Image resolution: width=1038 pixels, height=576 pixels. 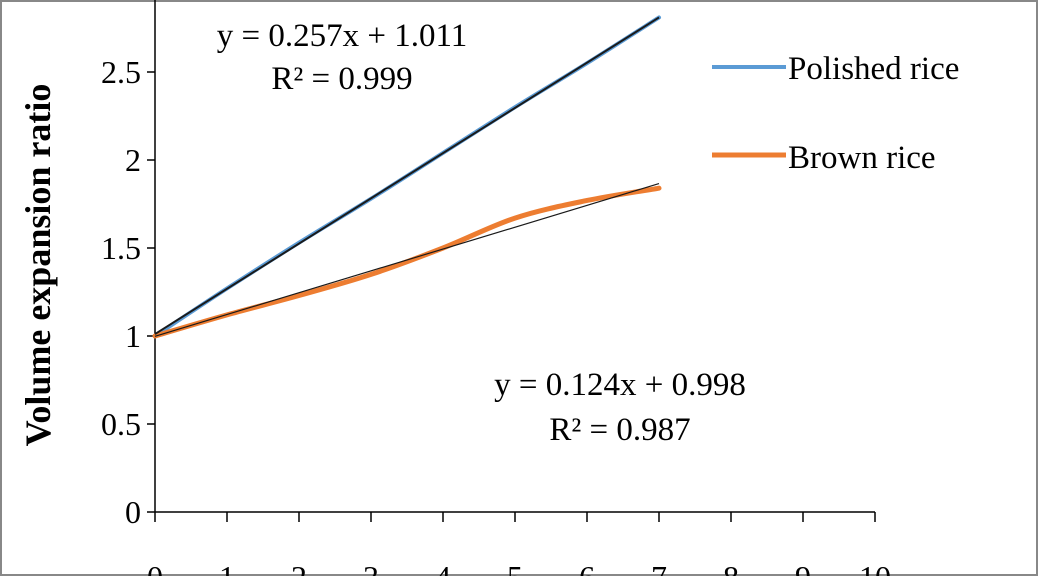 I want to click on x-tick-label: 2, so click(x=299, y=567).